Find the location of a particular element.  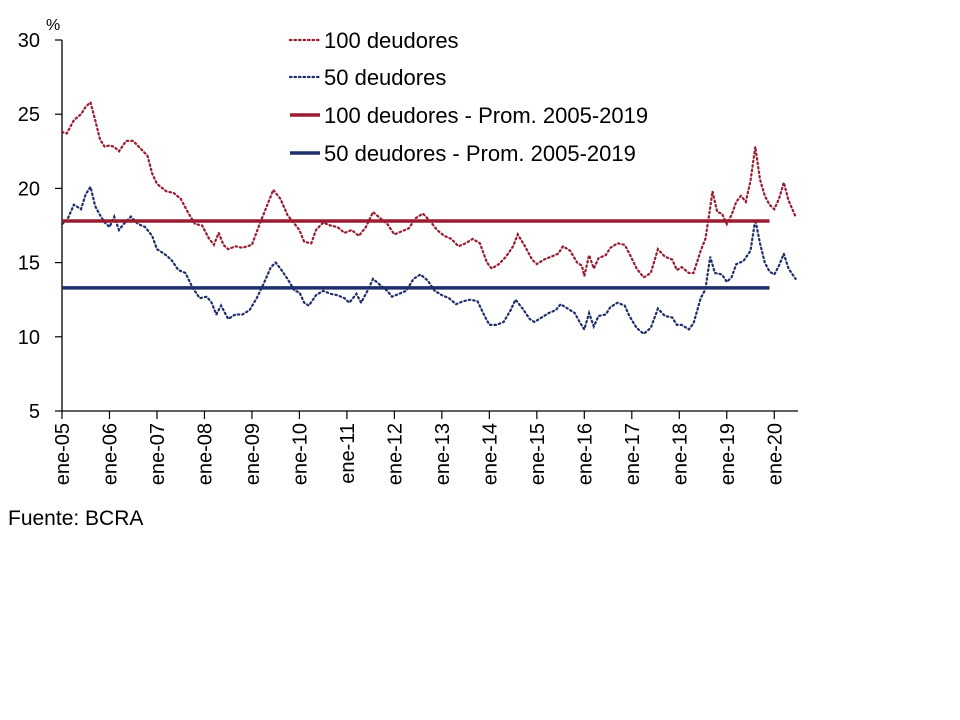

x-tick-label: ene-18 is located at coordinates (680, 454).